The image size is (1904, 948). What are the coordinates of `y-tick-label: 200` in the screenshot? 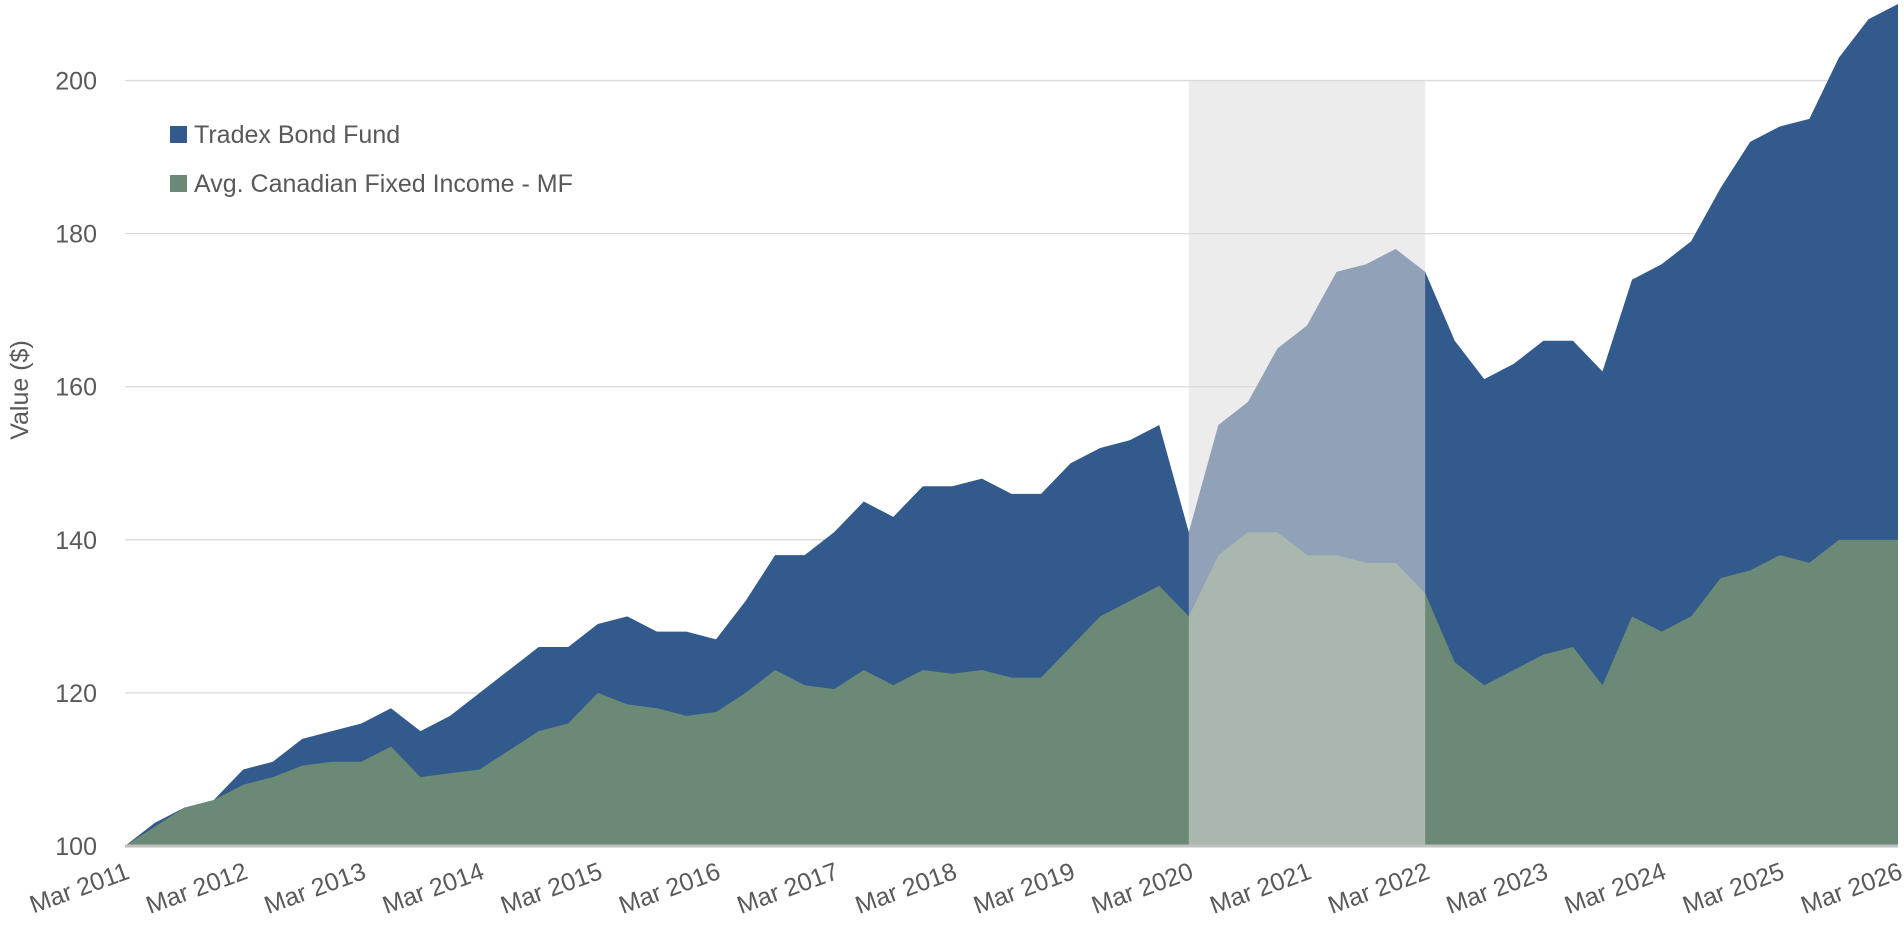 It's located at (76, 82).